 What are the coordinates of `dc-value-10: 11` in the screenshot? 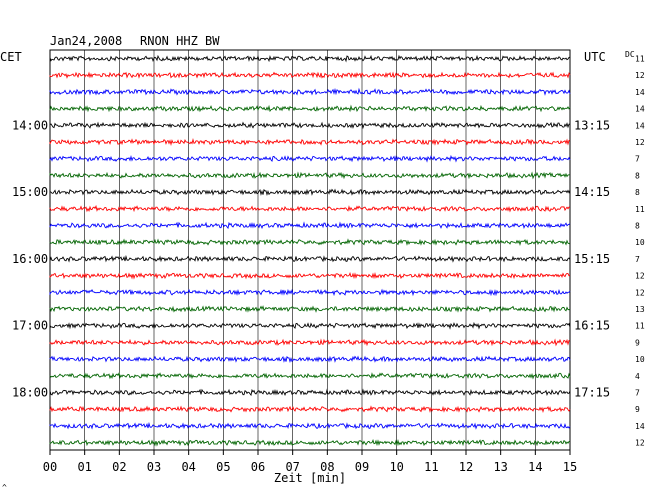 It's located at (640, 209).